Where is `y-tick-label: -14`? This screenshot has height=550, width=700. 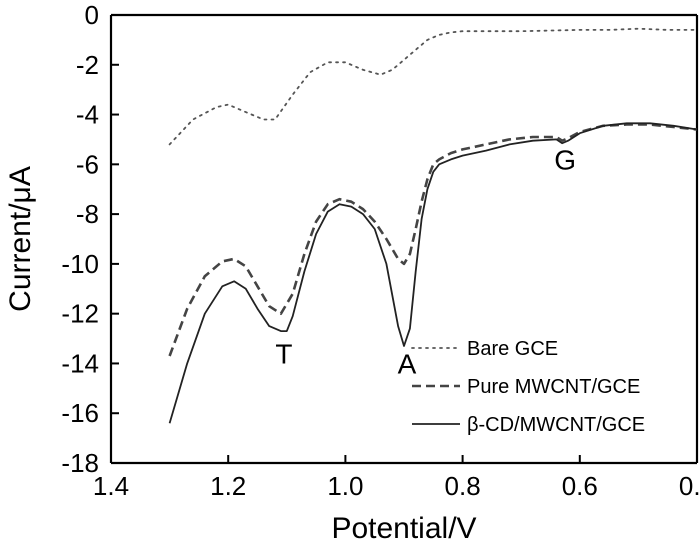 y-tick-label: -14 is located at coordinates (80, 363).